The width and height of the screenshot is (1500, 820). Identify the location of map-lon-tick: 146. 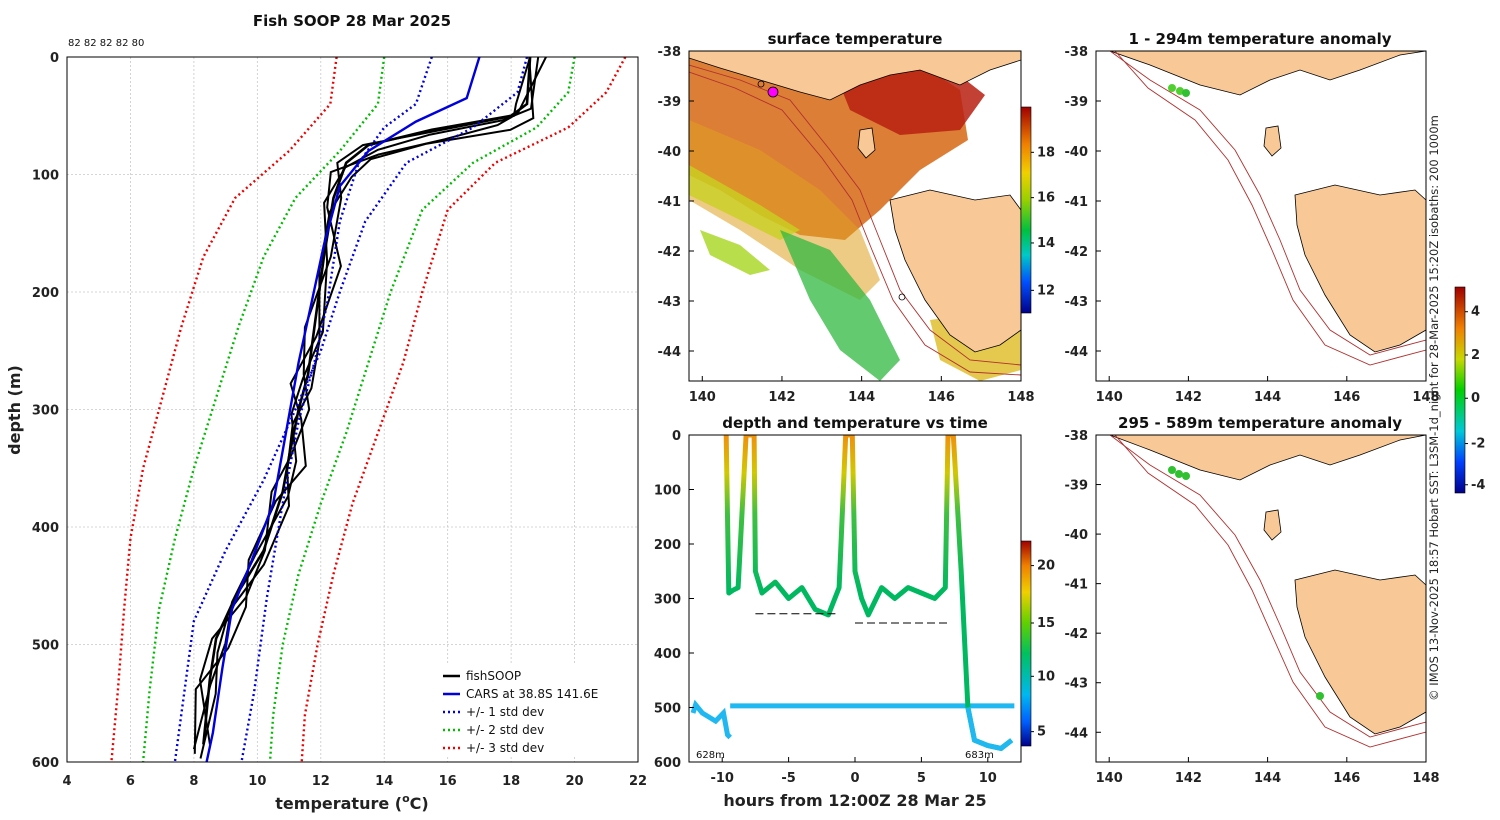
(1346, 397).